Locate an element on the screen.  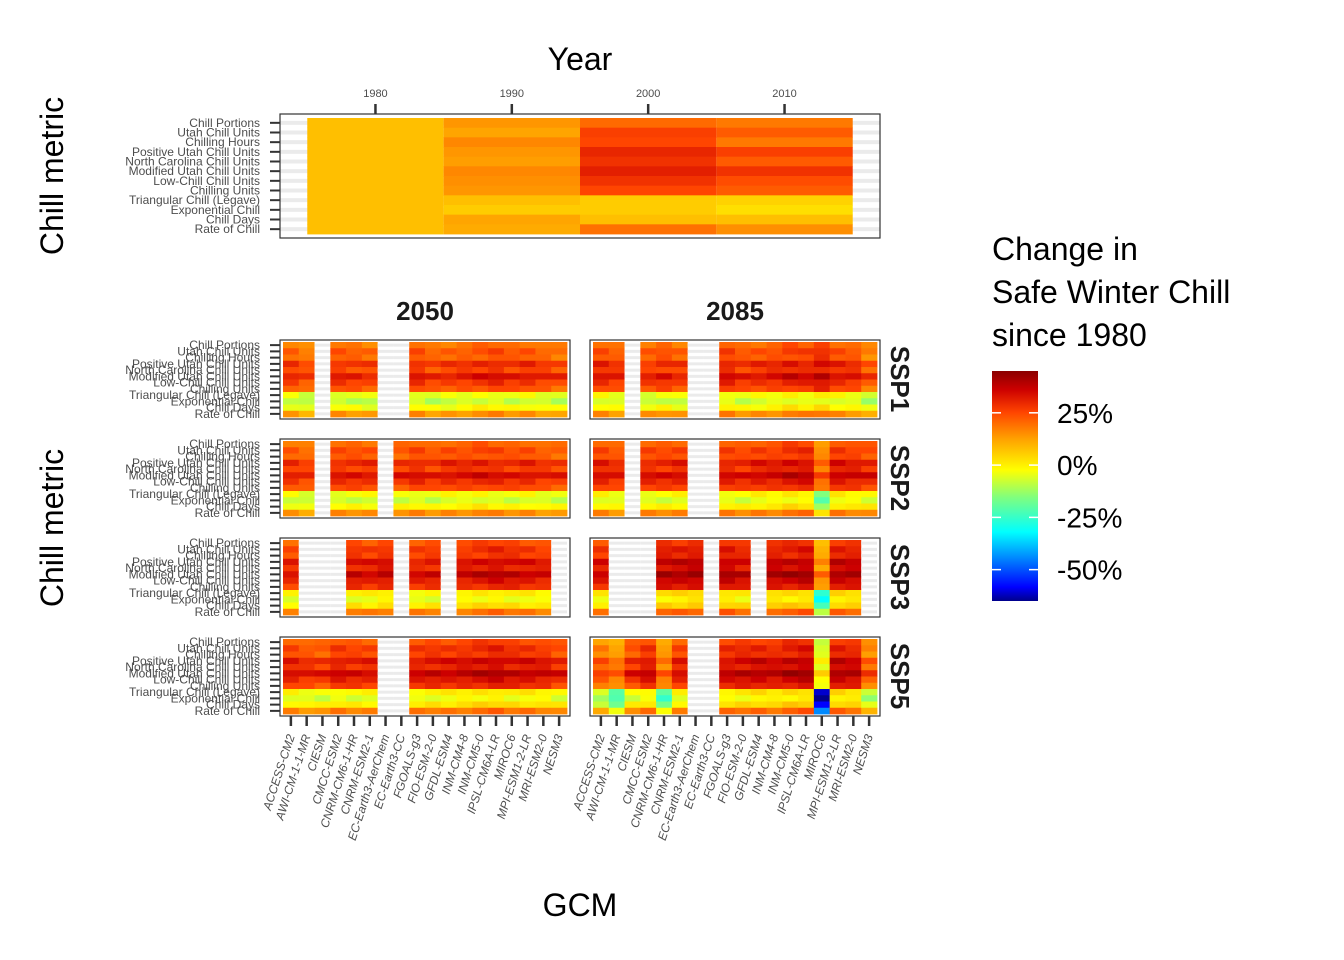
cell-ssp1-2050-inm-cm5-0-chill-portions is located at coordinates (480, 345).